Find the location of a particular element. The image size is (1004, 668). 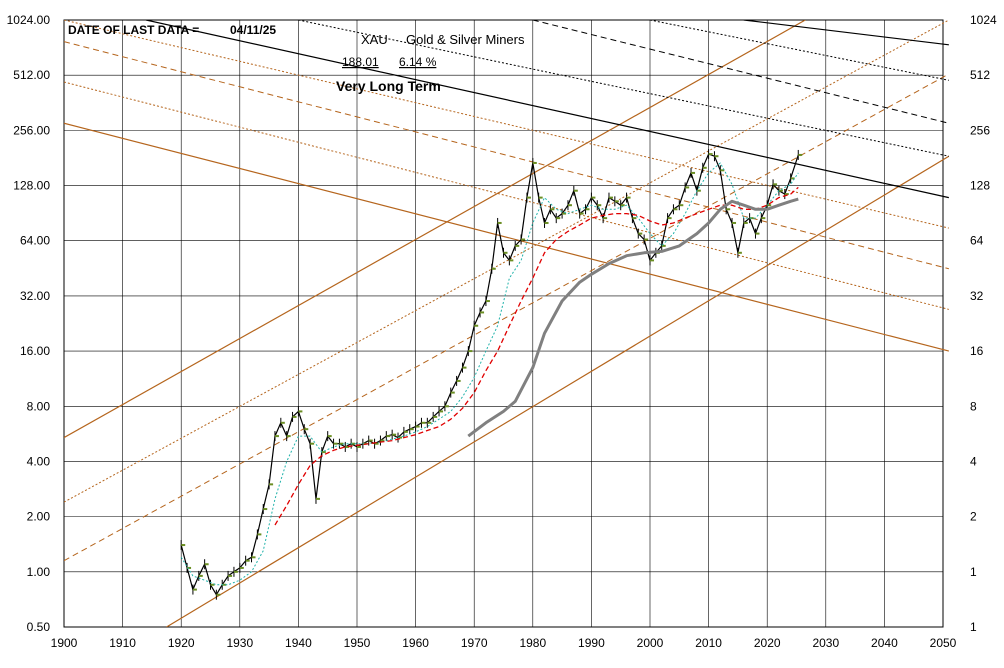

y-tick-label-left: 32.00 is located at coordinates (35, 296).